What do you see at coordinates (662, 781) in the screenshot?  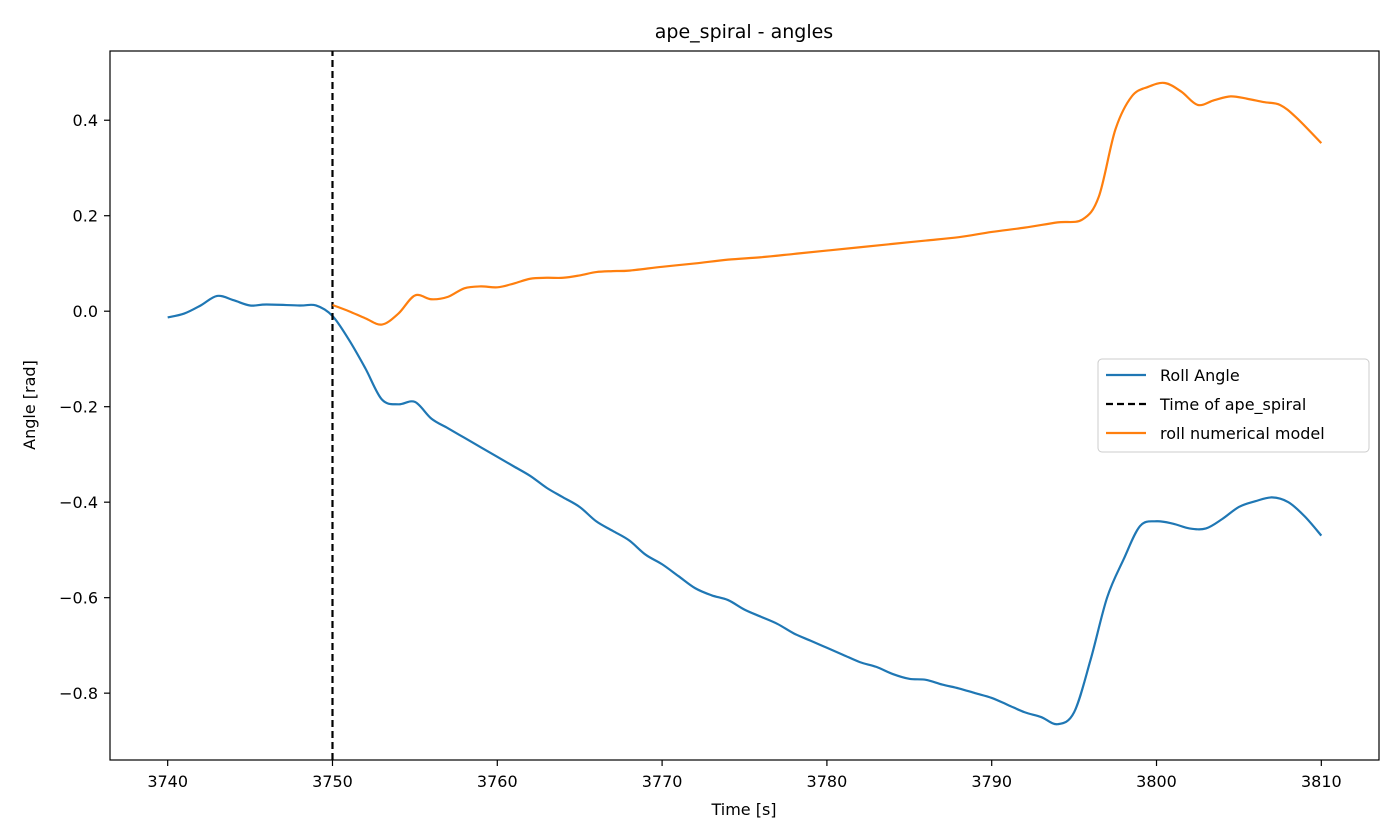 I see `x-tick-label: 3770` at bounding box center [662, 781].